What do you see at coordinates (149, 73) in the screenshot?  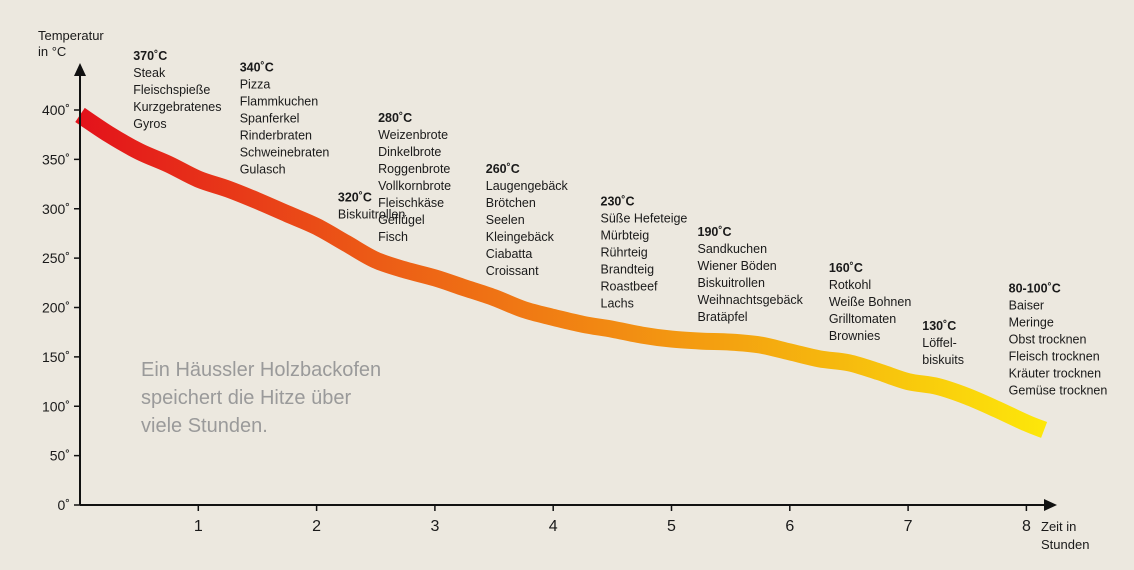 I see `annotation-item: Steak` at bounding box center [149, 73].